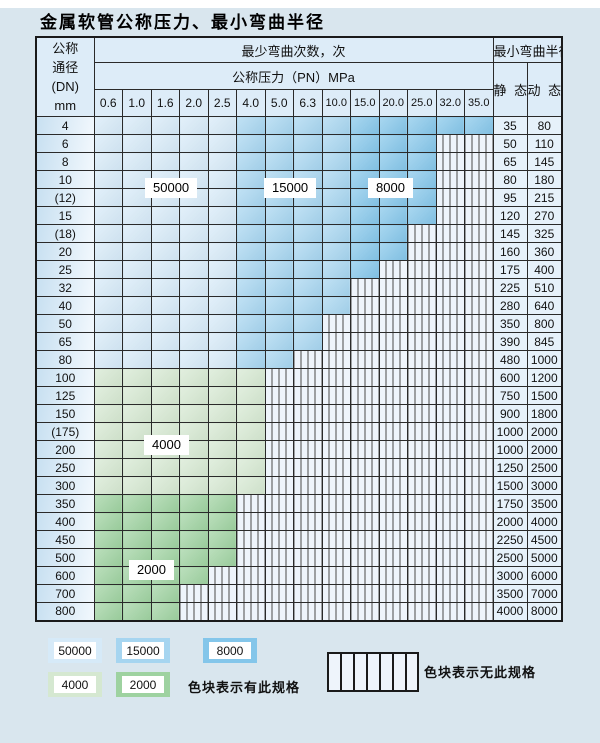 Image resolution: width=600 pixels, height=743 pixels. Describe the element at coordinates (75, 650) in the screenshot. I see `legend-swatch-50000: 50000` at that location.